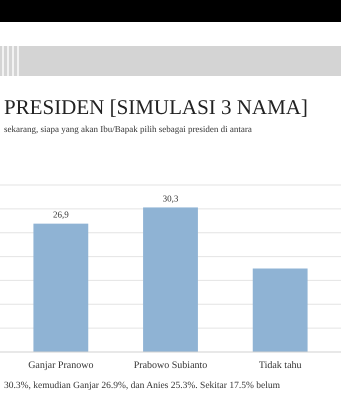  I want to click on text: 30.3%, kemudian Ganjar 26.9%, dan Anies 25.3%. Sekitar 17.5% belum, so click(142, 386).